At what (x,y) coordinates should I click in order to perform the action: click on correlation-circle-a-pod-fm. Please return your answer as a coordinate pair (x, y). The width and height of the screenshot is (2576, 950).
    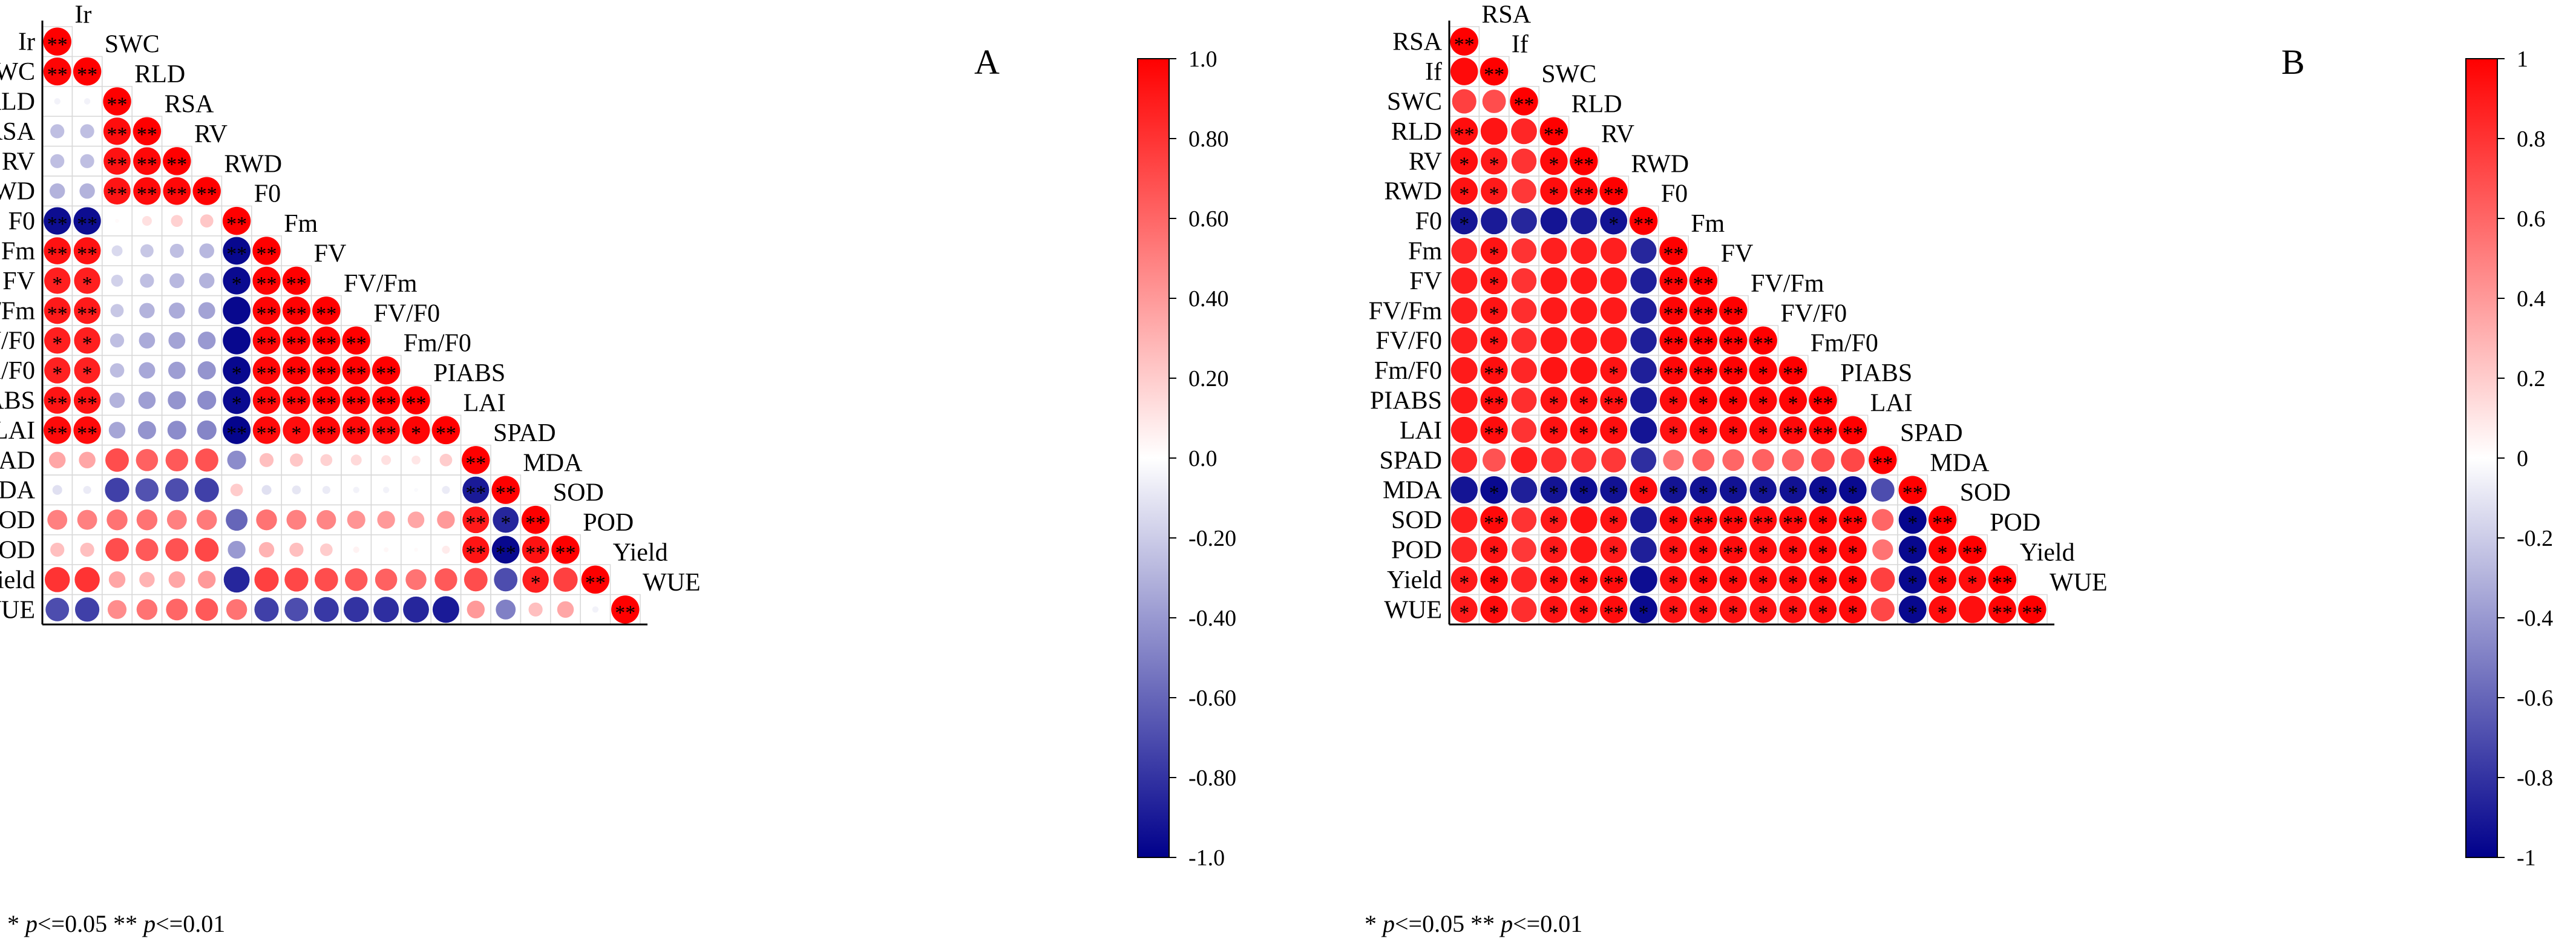
    Looking at the image, I should click on (266, 550).